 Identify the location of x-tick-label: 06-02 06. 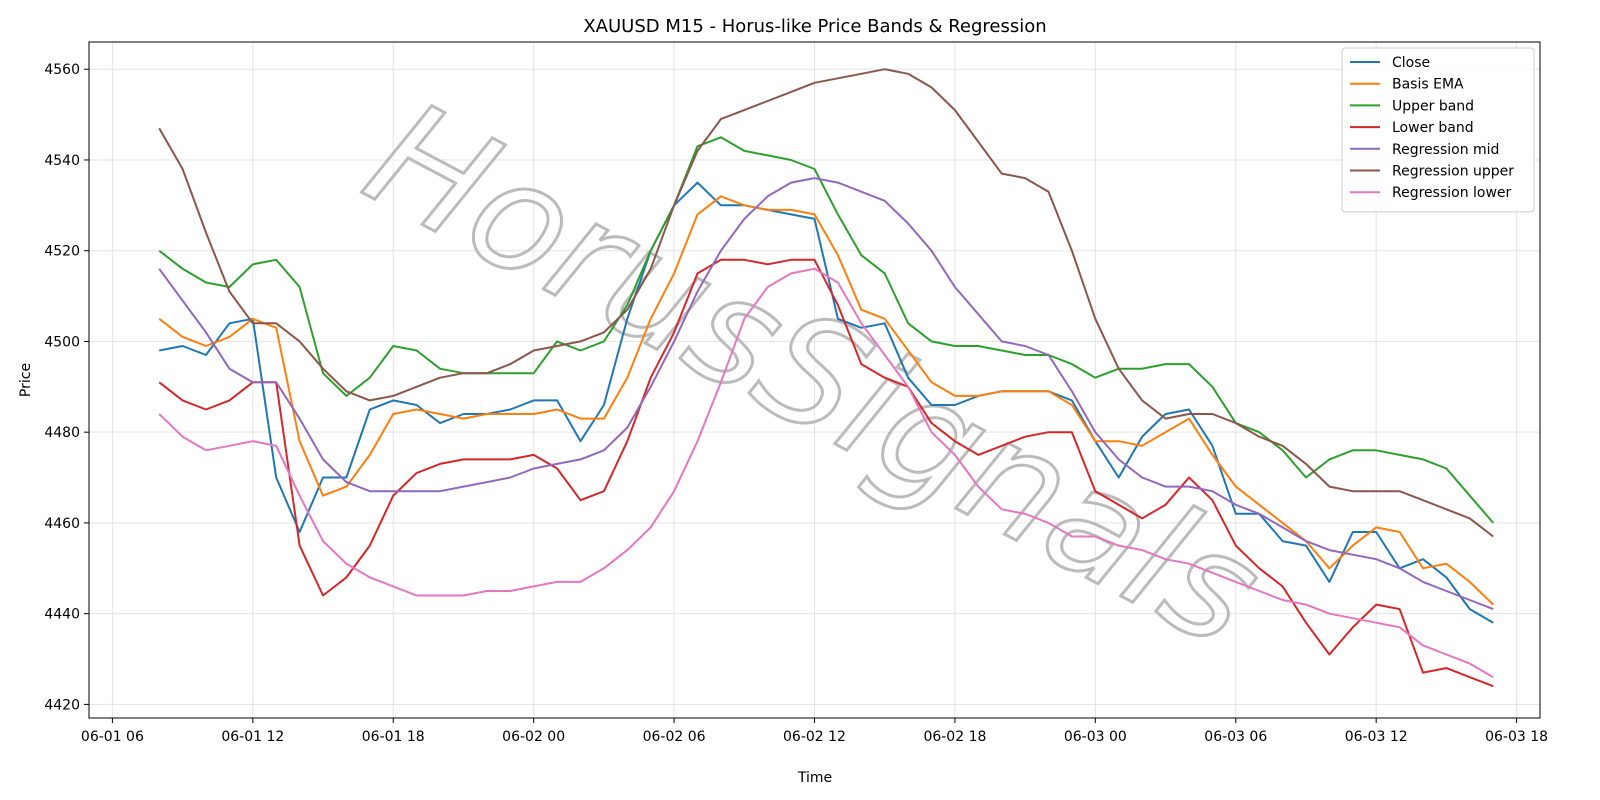
(674, 737).